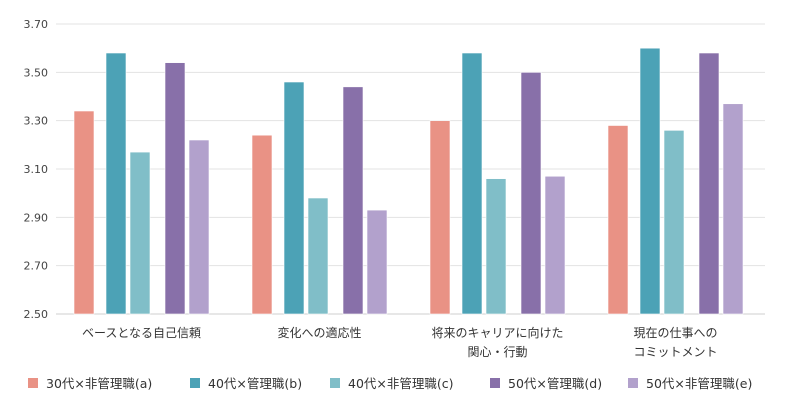  What do you see at coordinates (699, 383) in the screenshot?
I see `legend-label: 50代×非管理職(e)` at bounding box center [699, 383].